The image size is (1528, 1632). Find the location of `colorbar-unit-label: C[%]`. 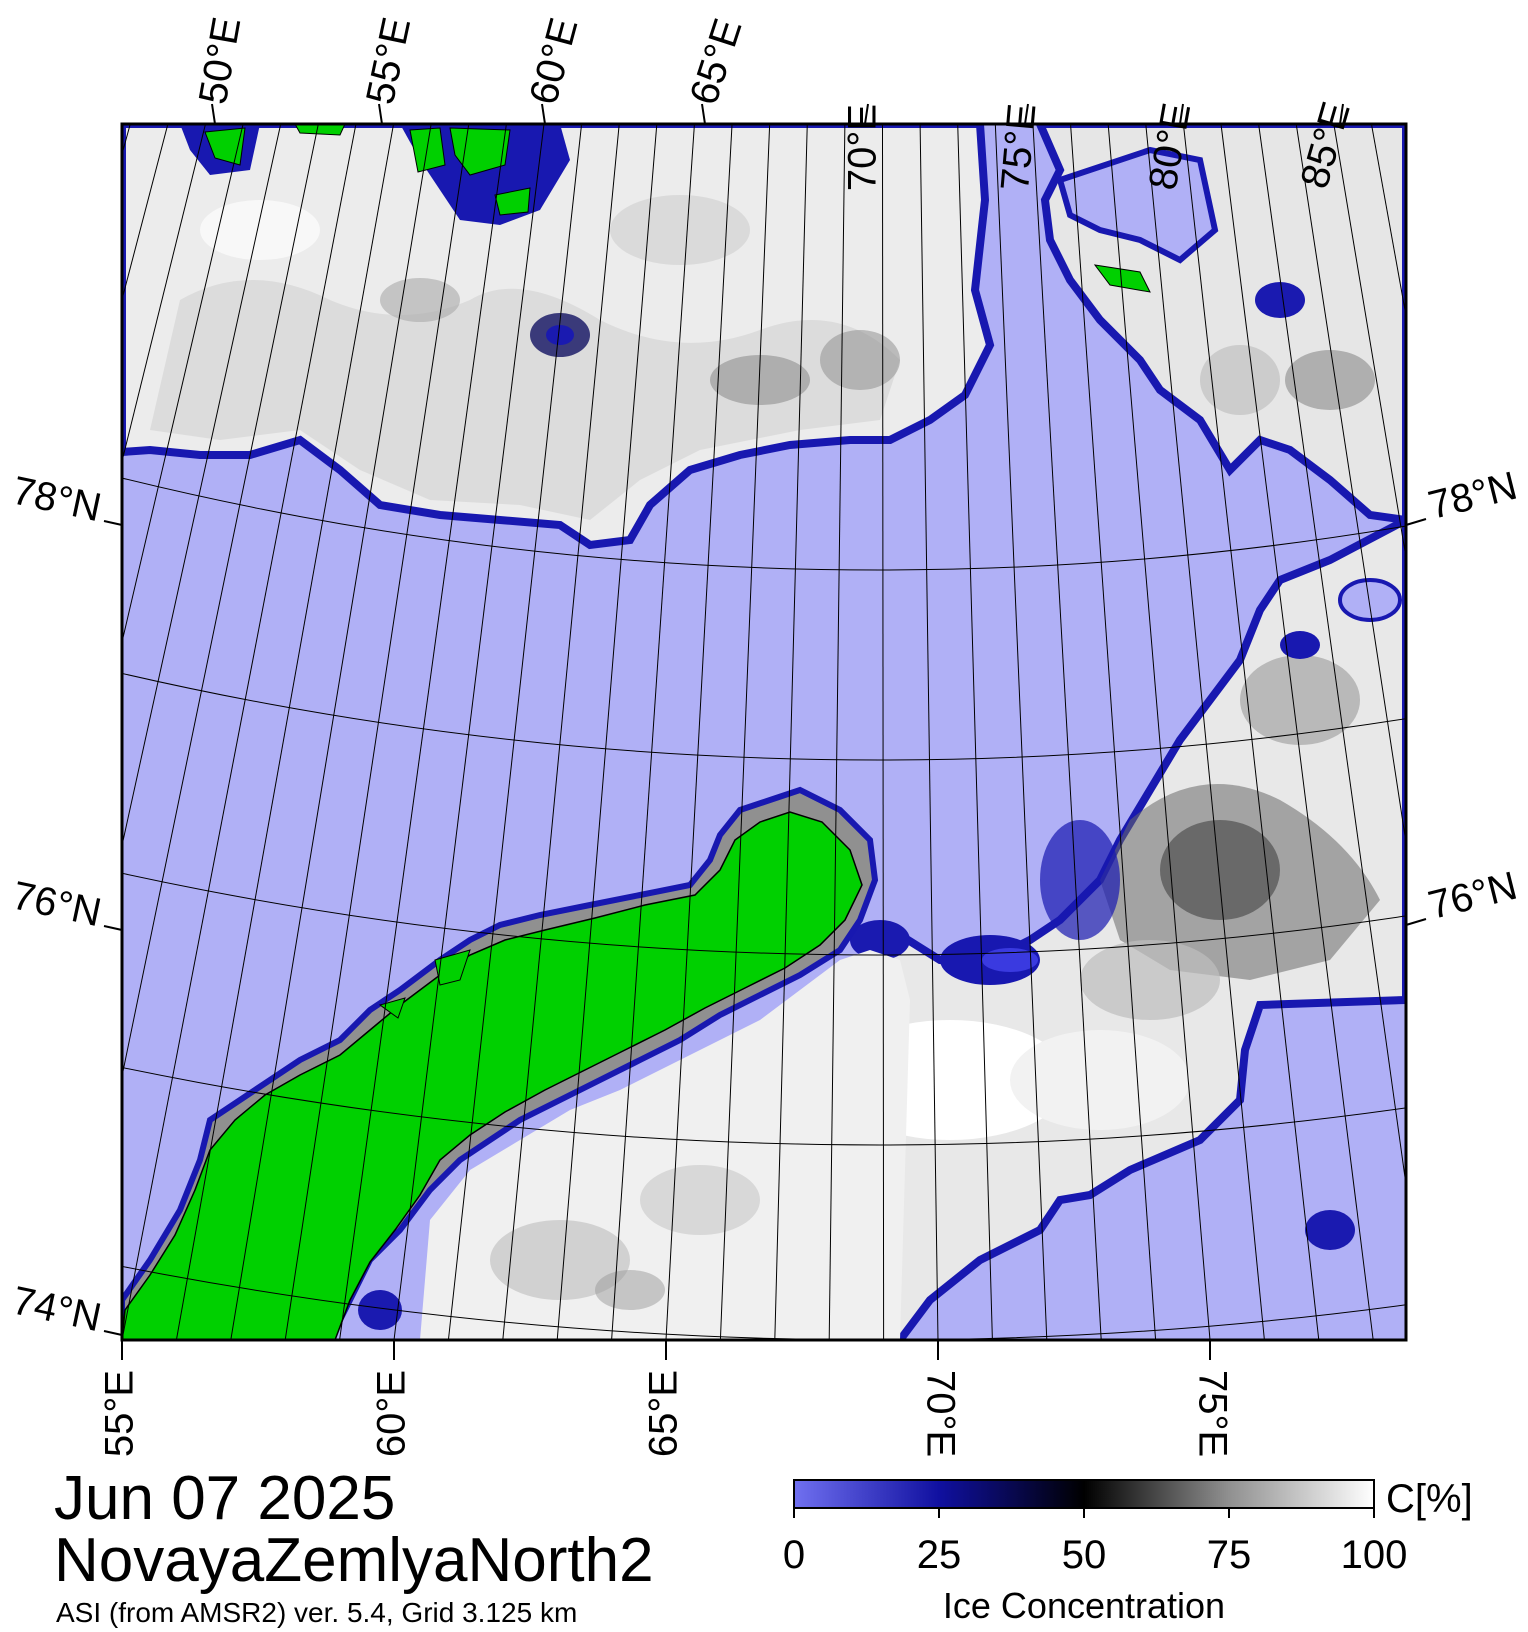

colorbar-unit-label: C[%] is located at coordinates (1429, 1499).